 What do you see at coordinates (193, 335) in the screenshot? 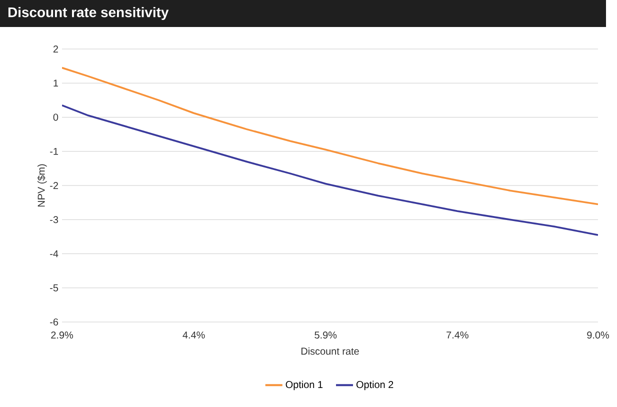
I see `x-tick-label: 4.4%` at bounding box center [193, 335].